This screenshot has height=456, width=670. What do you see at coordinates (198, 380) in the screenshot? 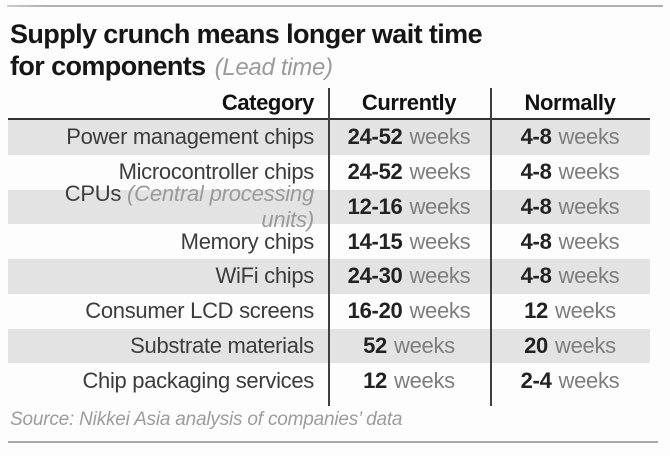
I see `category-label: Chip packaging services` at bounding box center [198, 380].